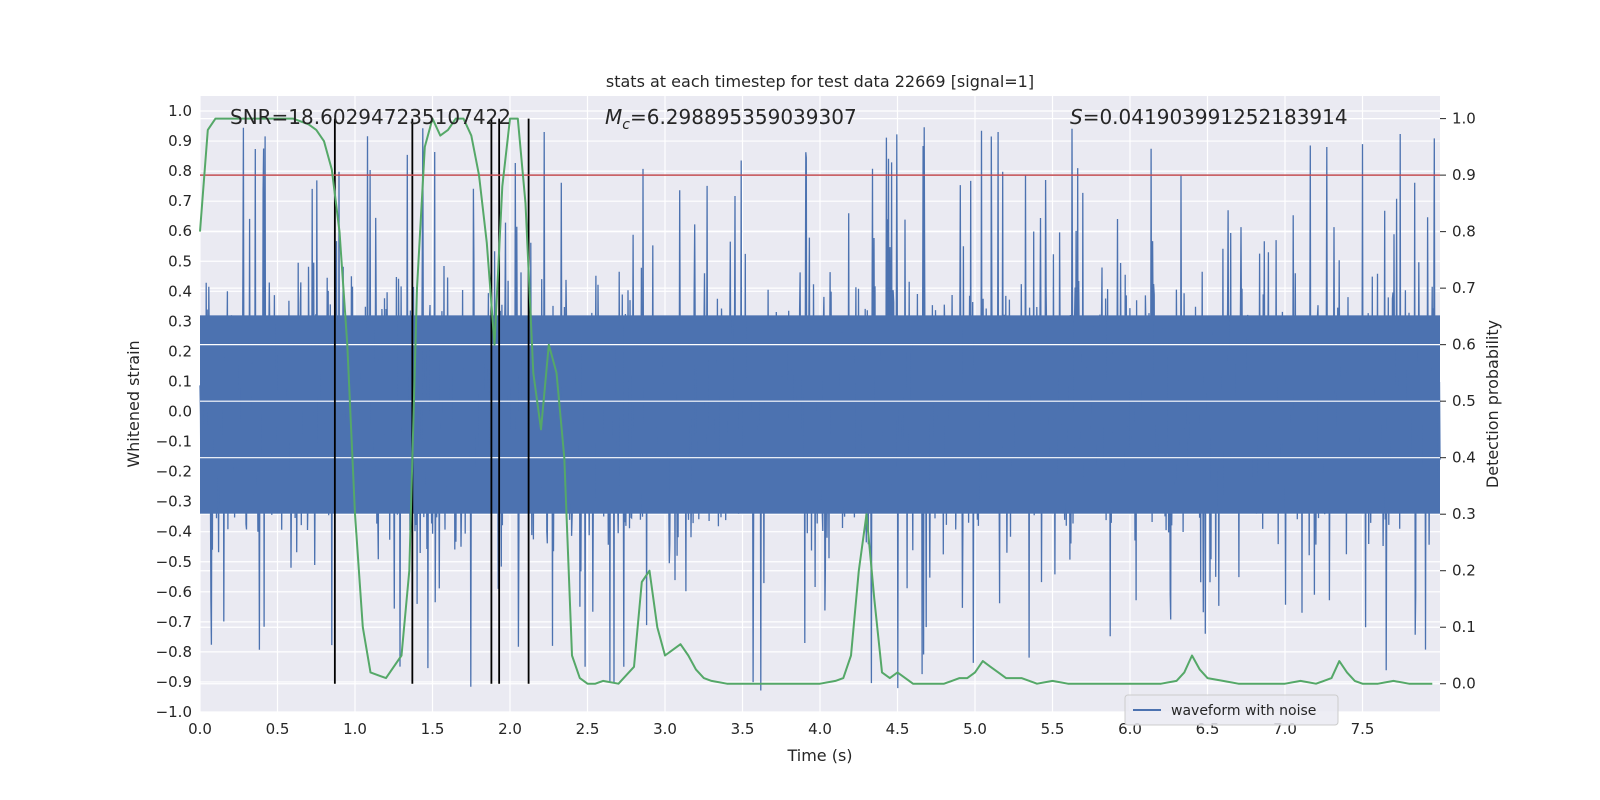  Describe the element at coordinates (180, 261) in the screenshot. I see `y-left-tick-label: 0.5` at that location.